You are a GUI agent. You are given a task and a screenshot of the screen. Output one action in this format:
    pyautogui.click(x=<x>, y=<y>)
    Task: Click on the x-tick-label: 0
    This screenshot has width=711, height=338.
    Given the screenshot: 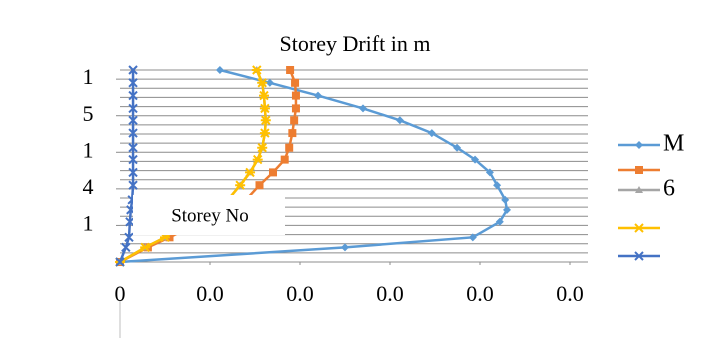 What is the action you would take?
    pyautogui.click(x=120, y=293)
    